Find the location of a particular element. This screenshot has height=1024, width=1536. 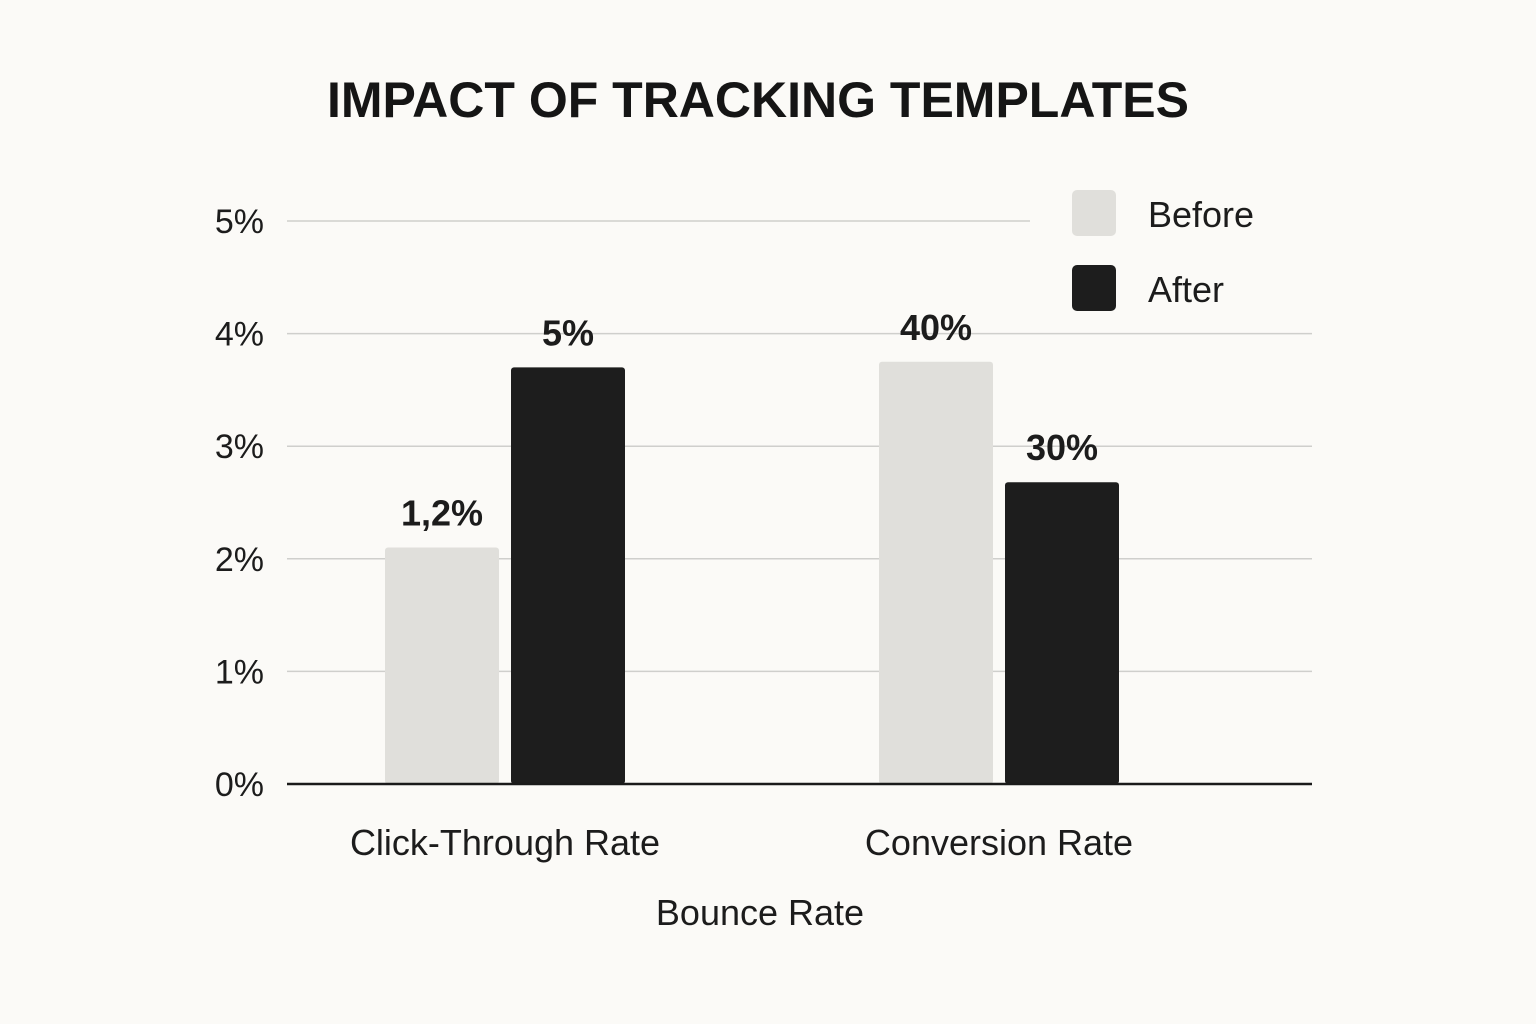

value-labels: 1,2% 5% 40% 30% is located at coordinates (749, 420).